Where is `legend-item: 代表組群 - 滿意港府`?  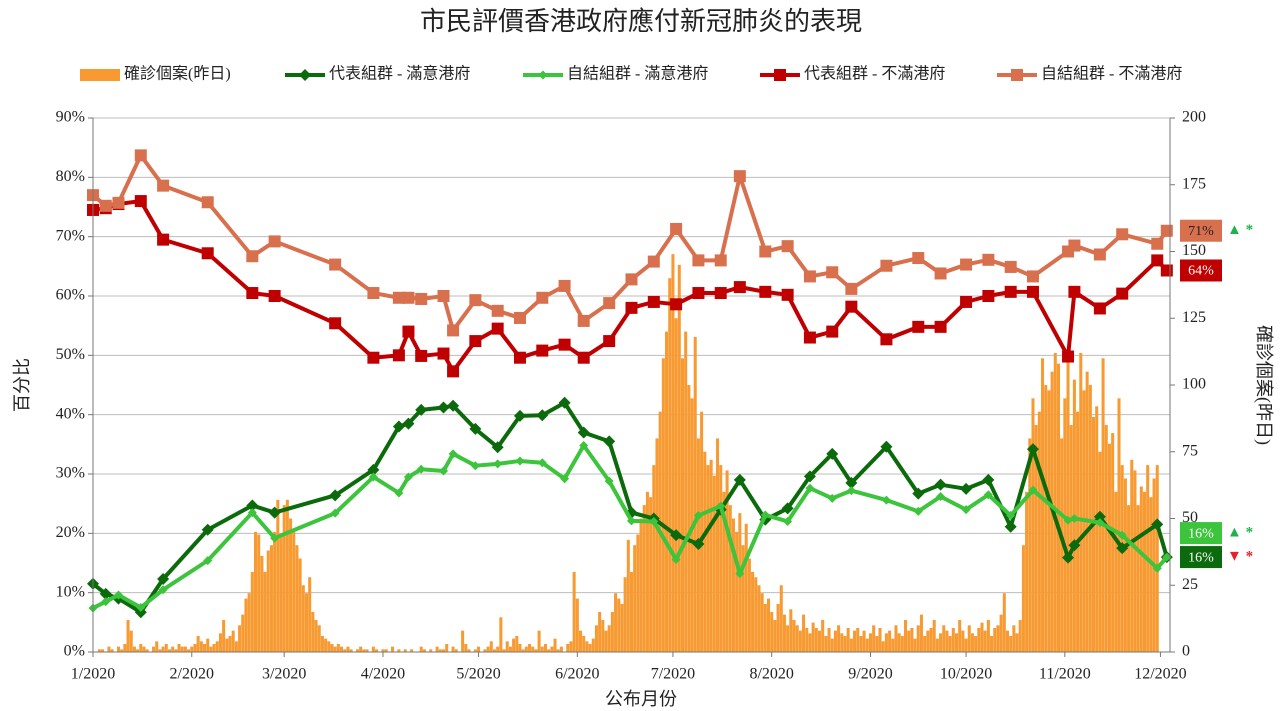
legend-item: 代表組群 - 滿意港府 is located at coordinates (377, 73).